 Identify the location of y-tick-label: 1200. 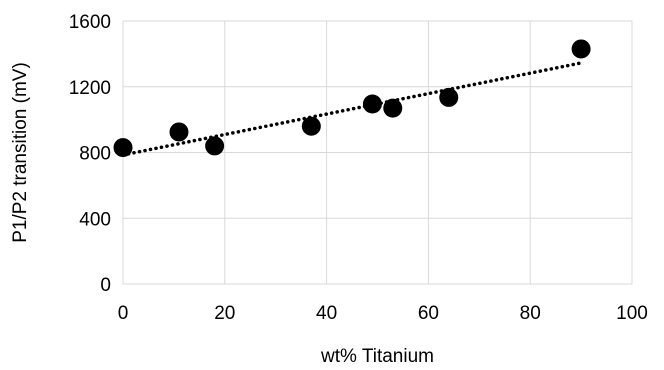
(90, 88).